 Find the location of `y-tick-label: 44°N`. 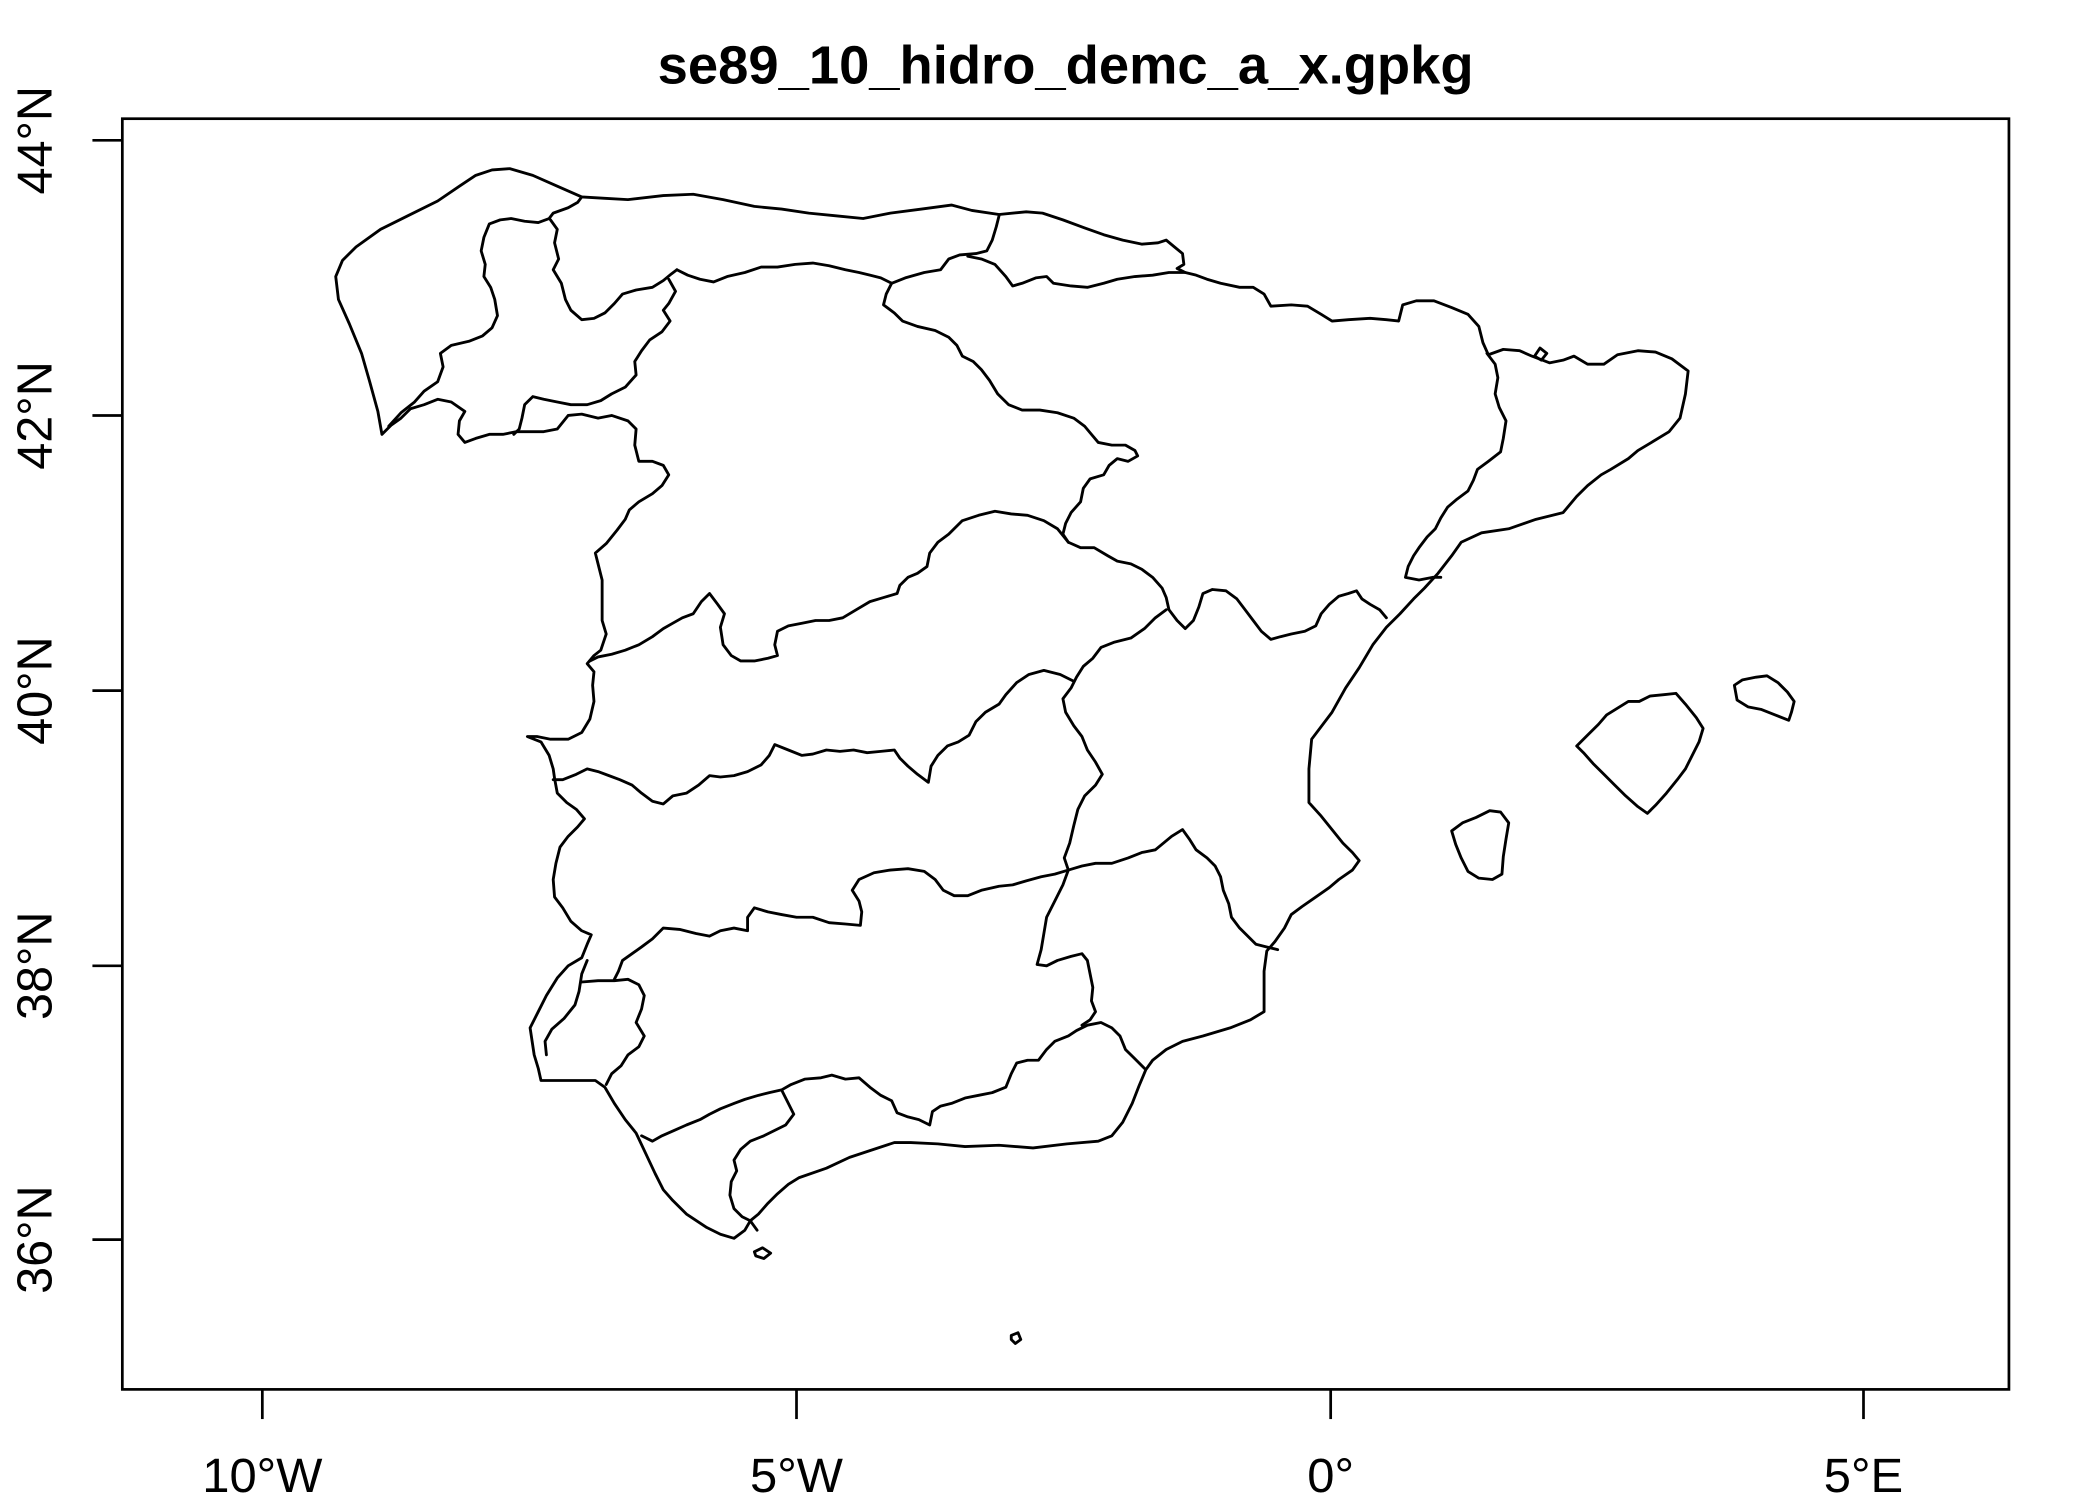

y-tick-label: 44°N is located at coordinates (35, 140).